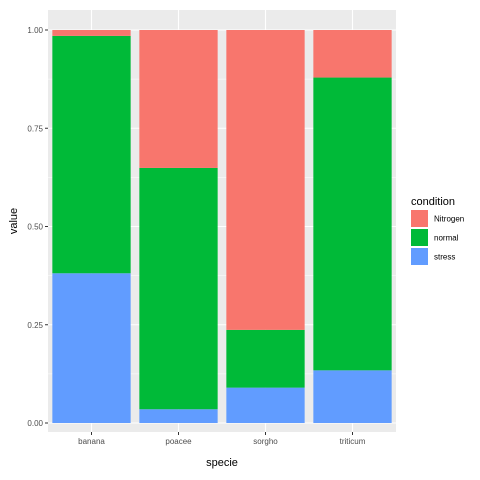 The height and width of the screenshot is (480, 480). What do you see at coordinates (446, 238) in the screenshot?
I see `legend-label: normal` at bounding box center [446, 238].